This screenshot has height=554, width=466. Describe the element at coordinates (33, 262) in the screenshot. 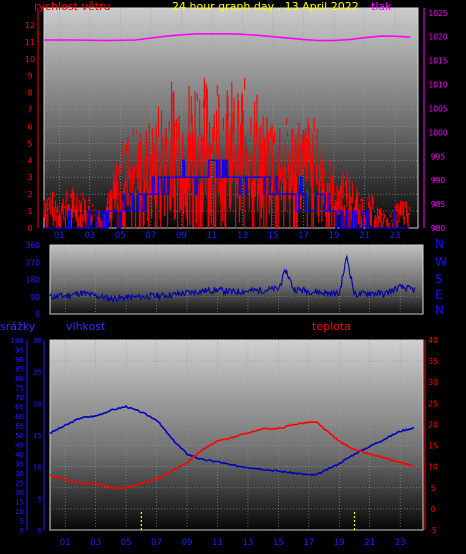

I see `direction-tick-label: 270` at that location.